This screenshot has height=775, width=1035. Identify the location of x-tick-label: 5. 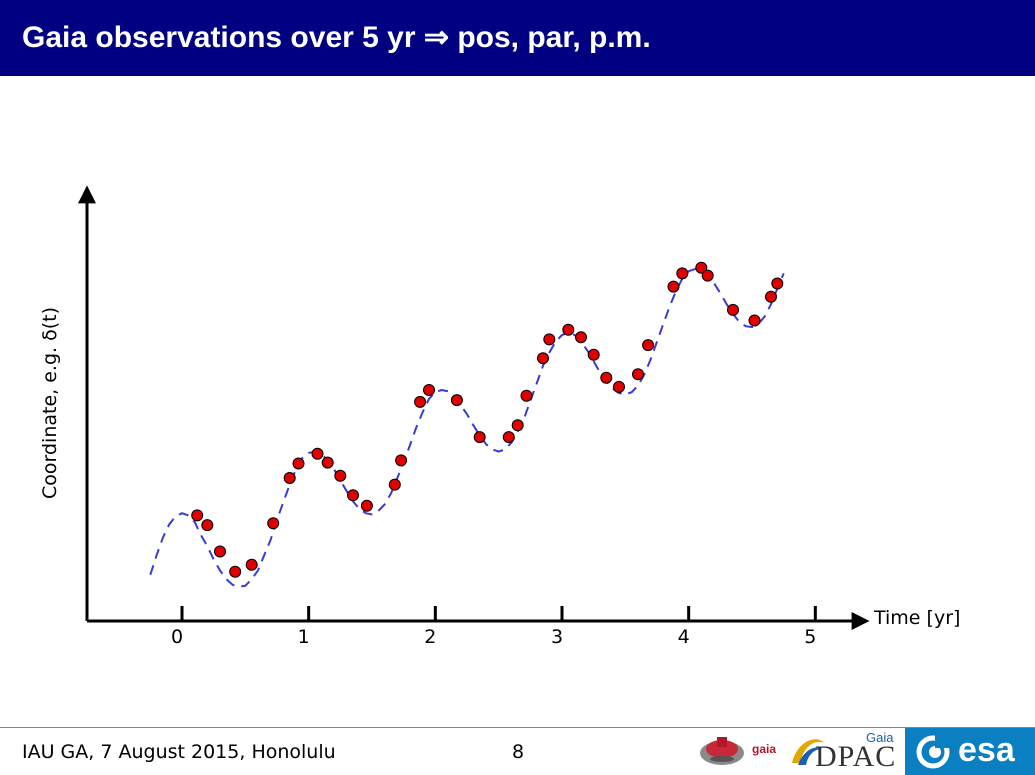
(810, 637).